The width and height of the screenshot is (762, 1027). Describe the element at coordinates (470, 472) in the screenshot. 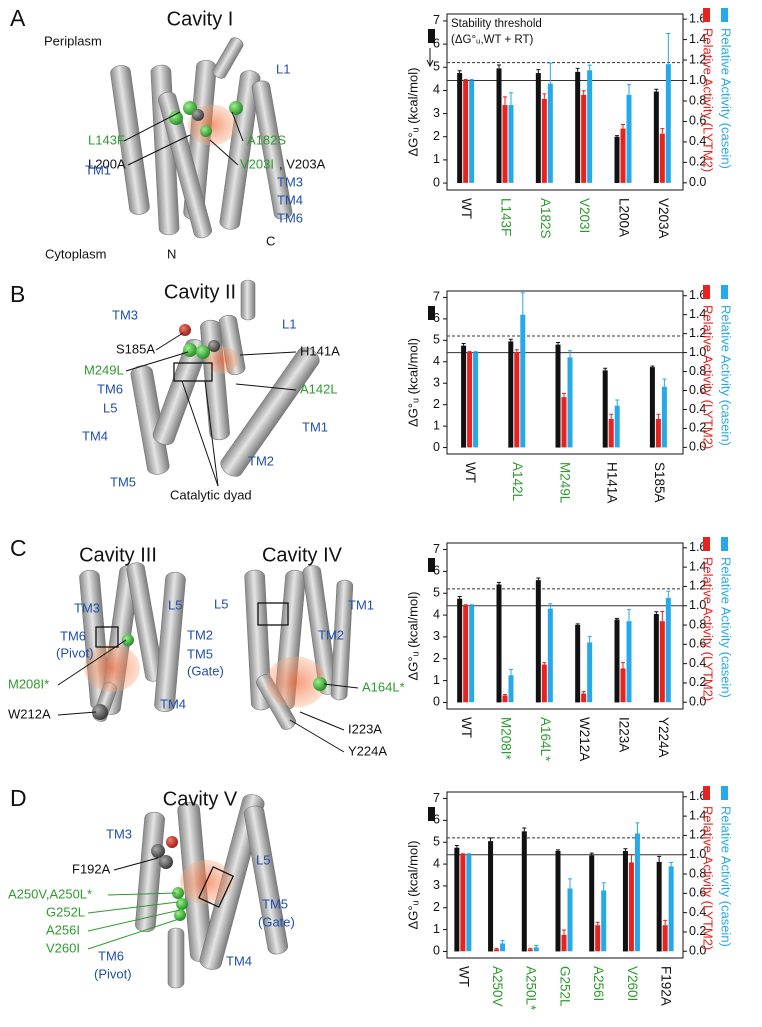

I see `x-tick-label: WT` at that location.